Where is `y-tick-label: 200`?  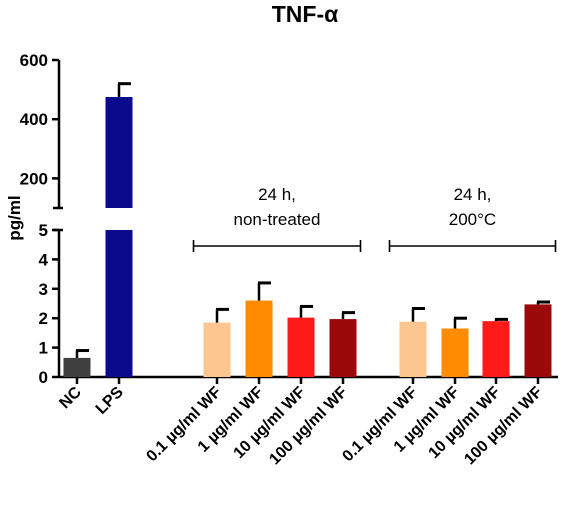
y-tick-label: 200 is located at coordinates (34, 178).